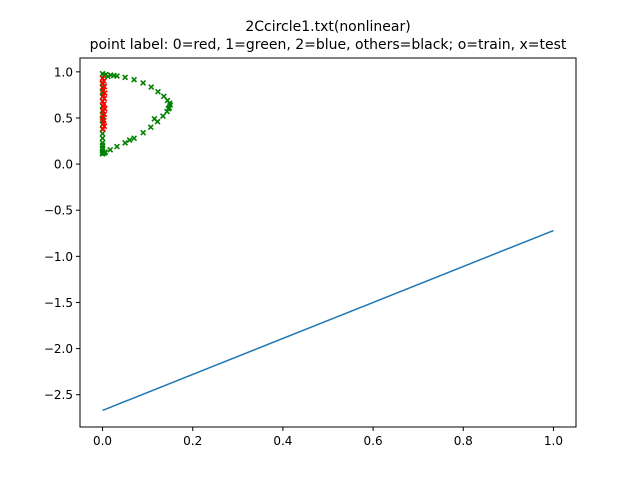 The height and width of the screenshot is (485, 640). What do you see at coordinates (553, 441) in the screenshot?
I see `x-tick-label: 1.0` at bounding box center [553, 441].